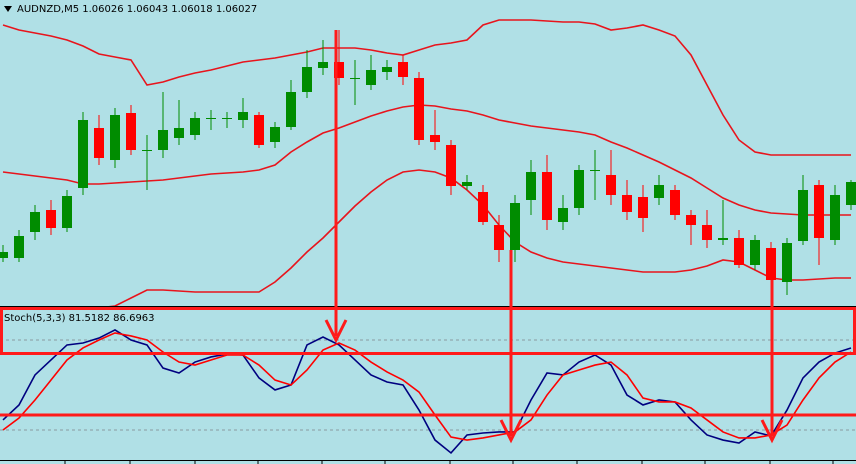 The height and width of the screenshot is (464, 856). Describe the element at coordinates (449, 462) in the screenshot. I see `time-ticks` at that location.